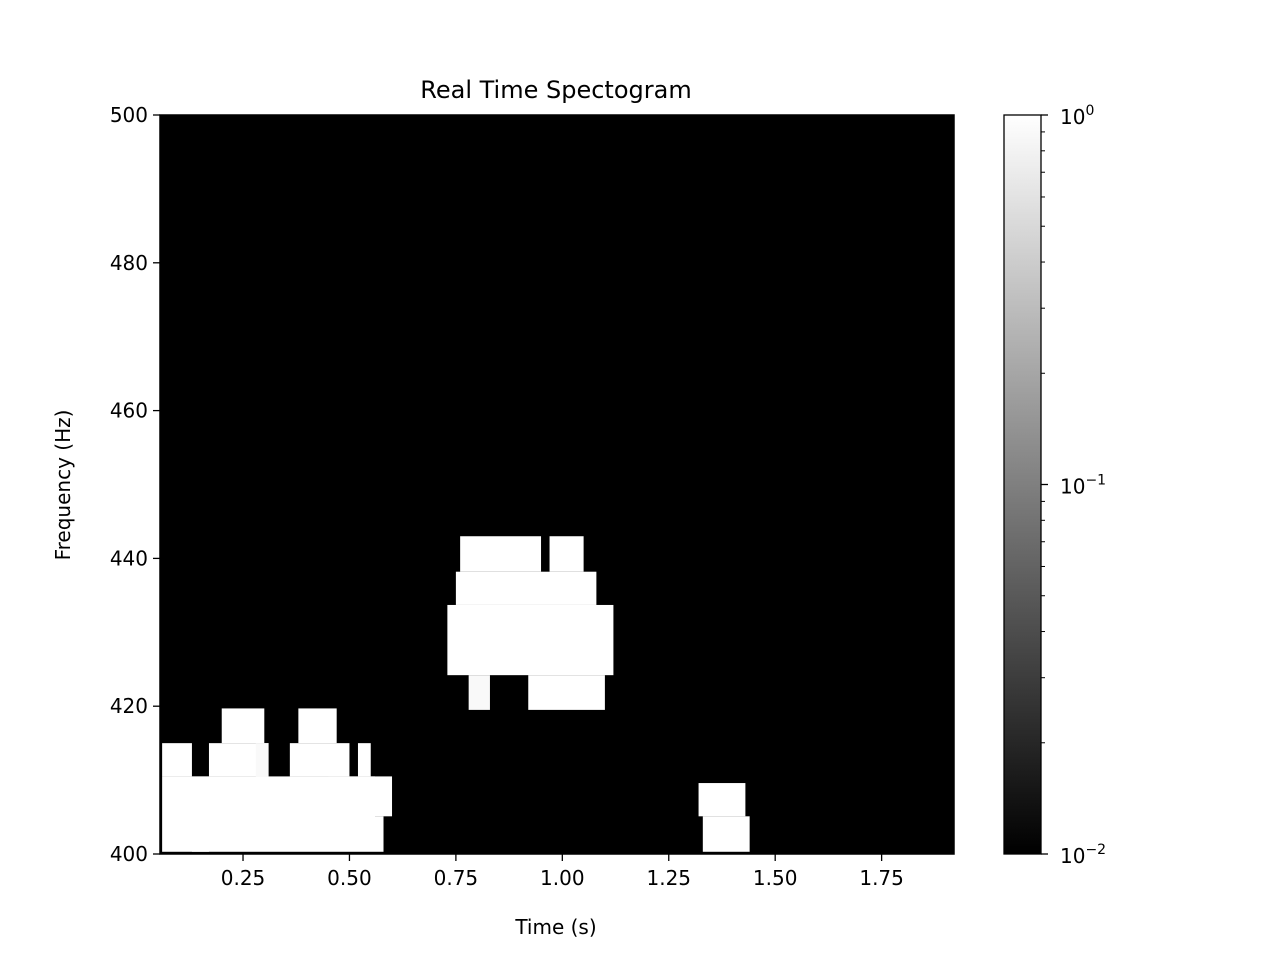  I want to click on x-tick-label: 1.00, so click(562, 878).